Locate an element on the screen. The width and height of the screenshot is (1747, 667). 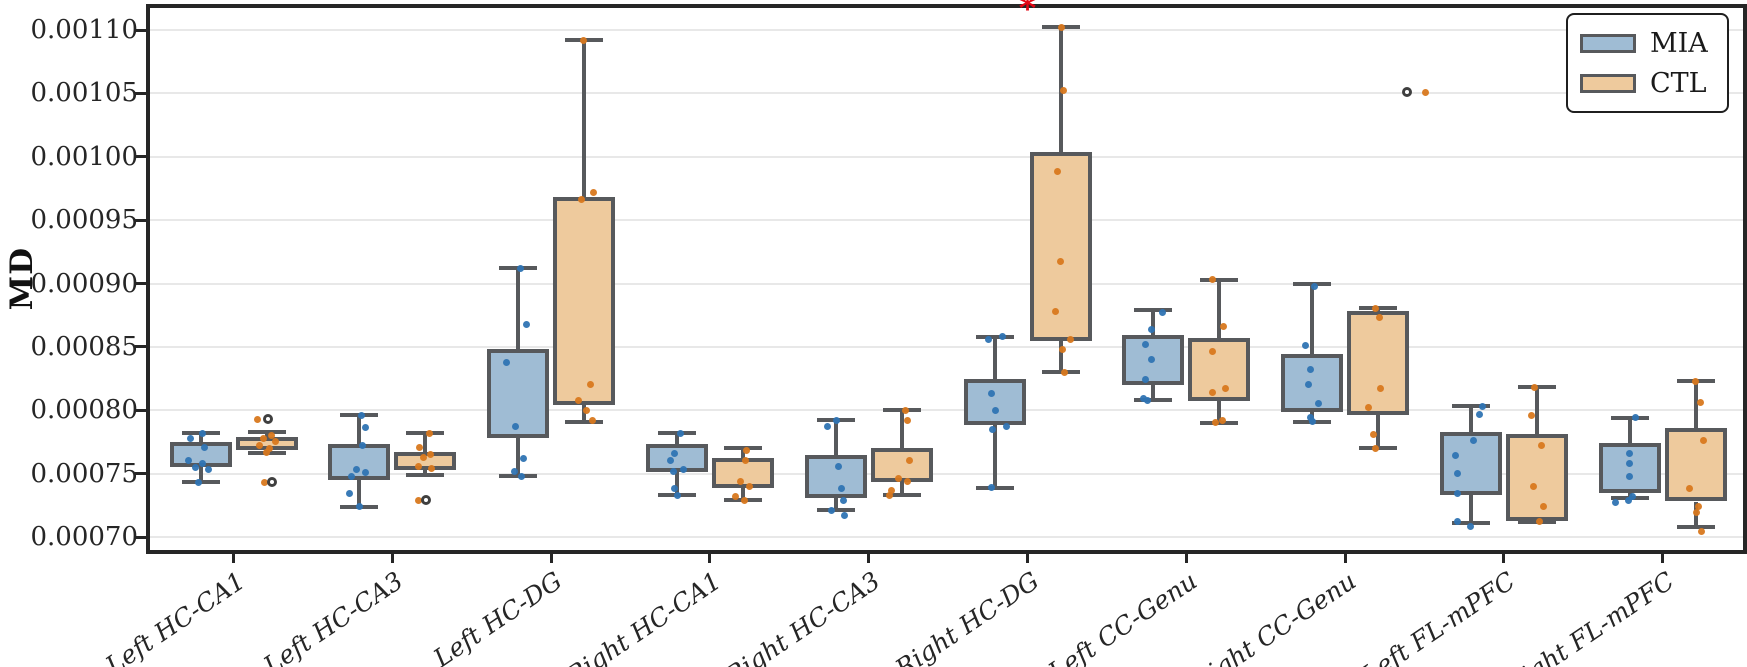
whisker-cap-ctl-Right-HC-DG is located at coordinates (1060, 372).